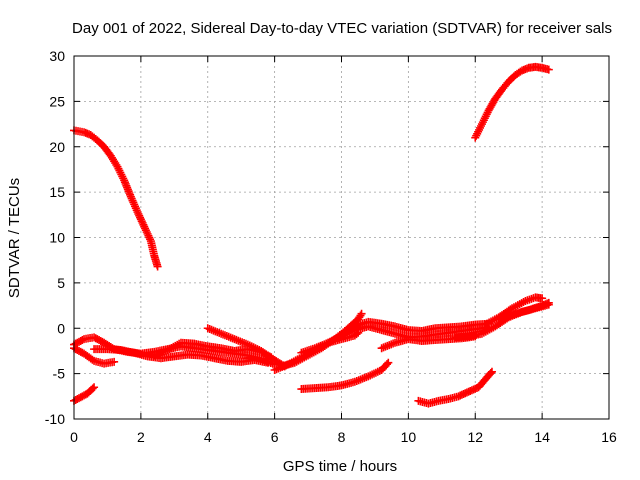 The width and height of the screenshot is (640, 480). What do you see at coordinates (59, 374) in the screenshot?
I see `y-tick-label: -5` at bounding box center [59, 374].